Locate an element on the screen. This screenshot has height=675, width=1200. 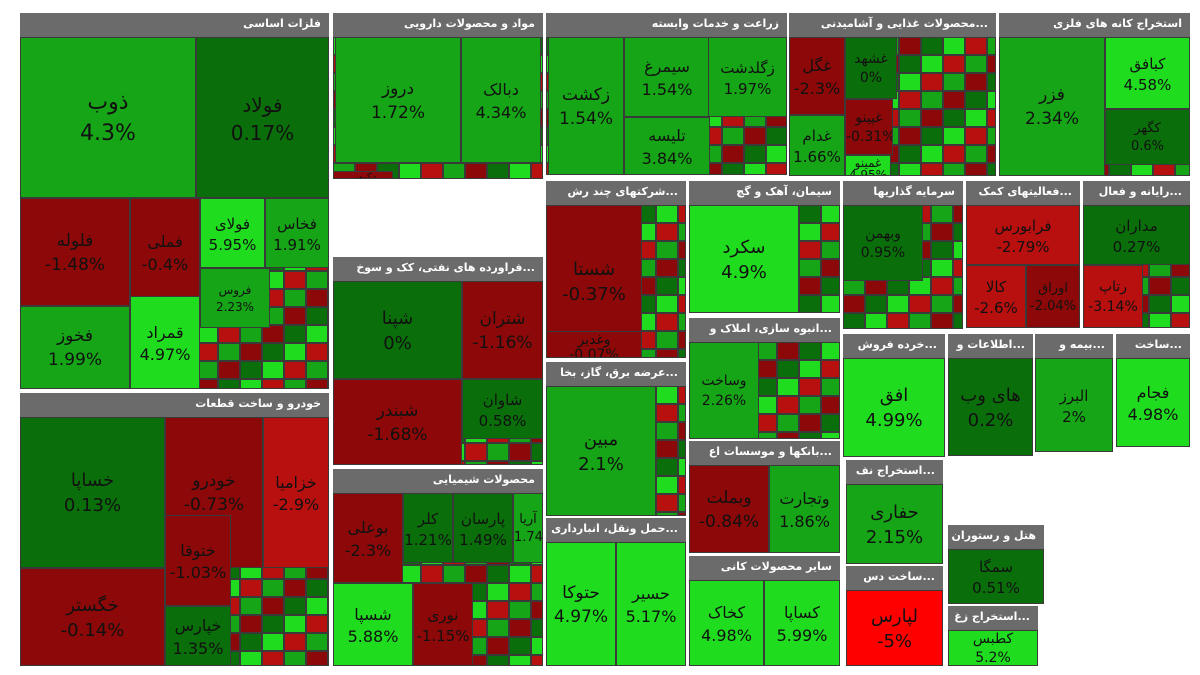
stock-tile: فجام 4.98% is located at coordinates (1153, 402).